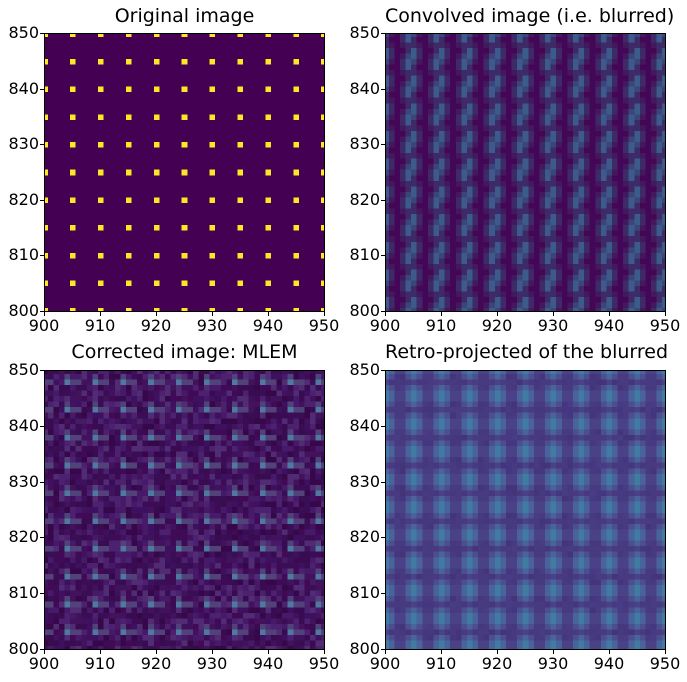  What do you see at coordinates (184, 16) in the screenshot?
I see `subplot-title-original: Original image` at bounding box center [184, 16].